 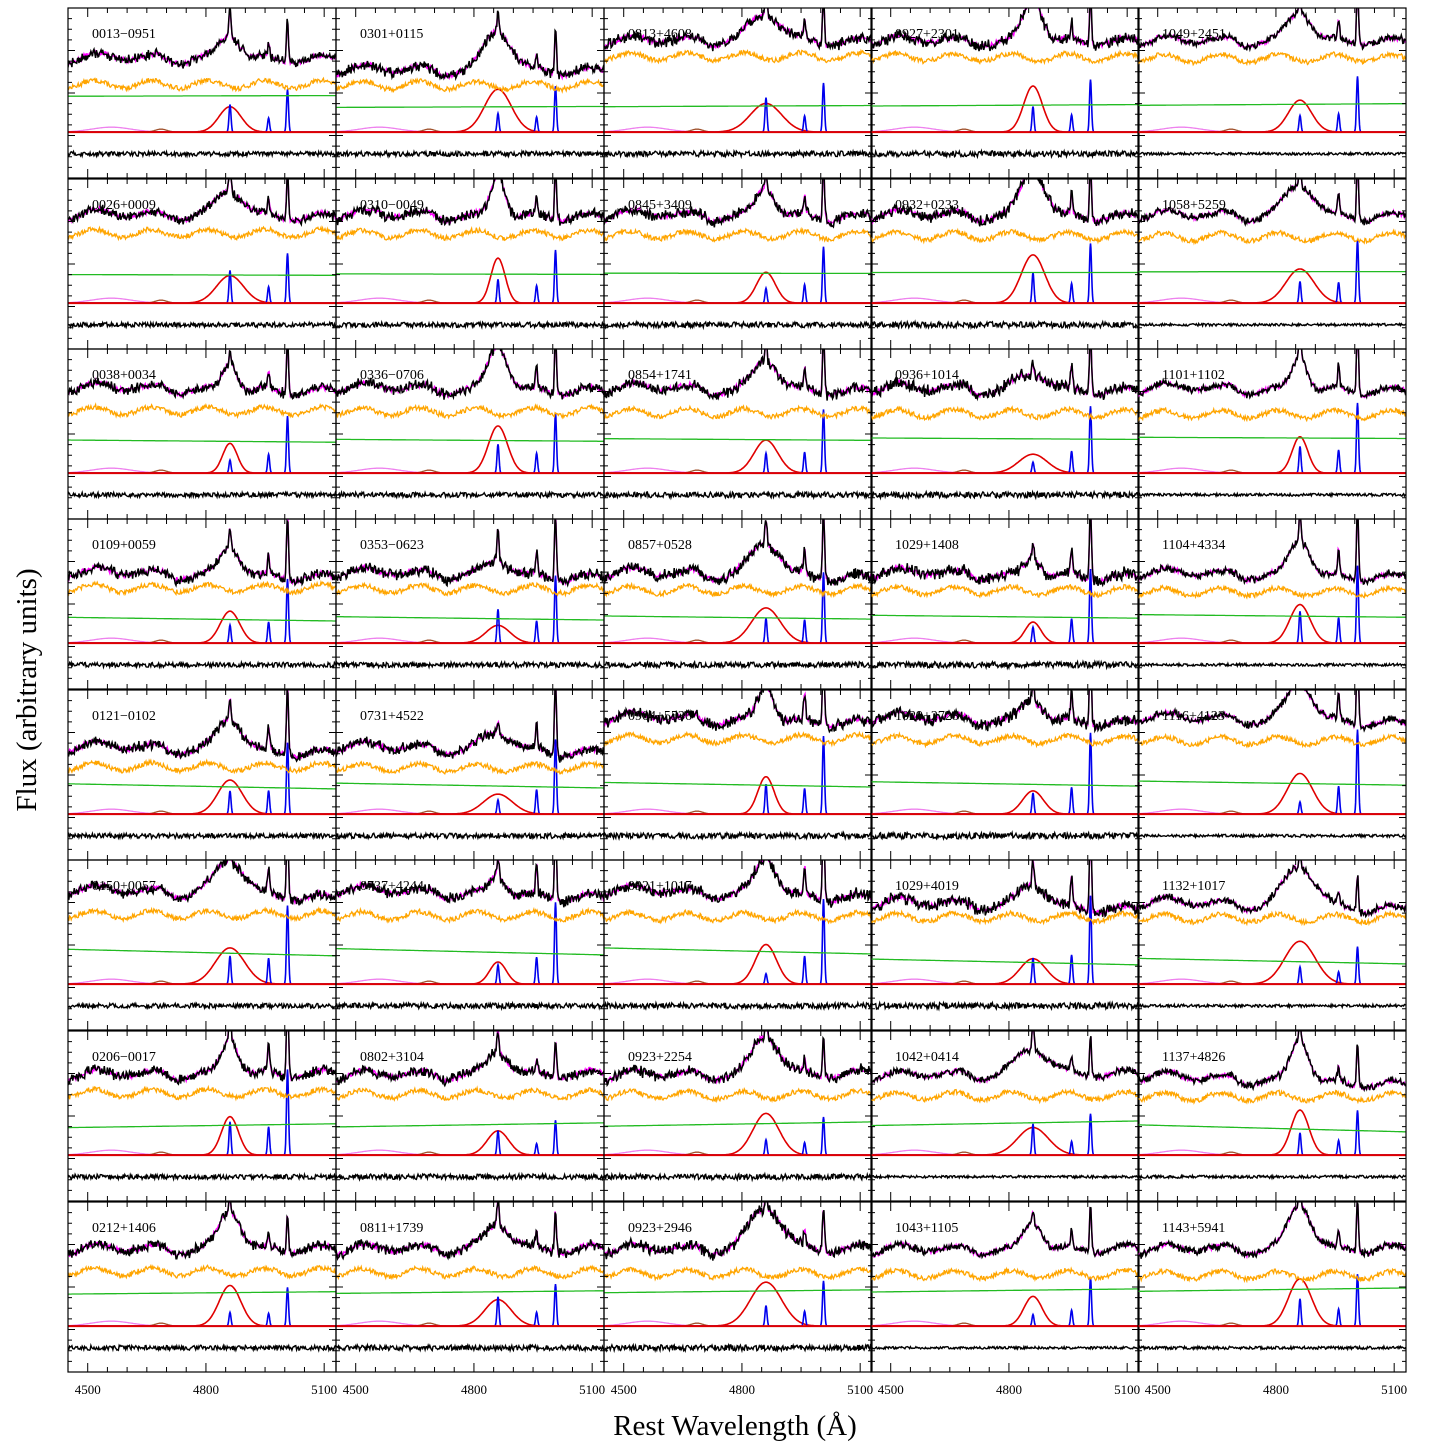 What do you see at coordinates (1005, 1287) in the screenshot?
I see `spectrum-panel: 1043+1105` at bounding box center [1005, 1287].